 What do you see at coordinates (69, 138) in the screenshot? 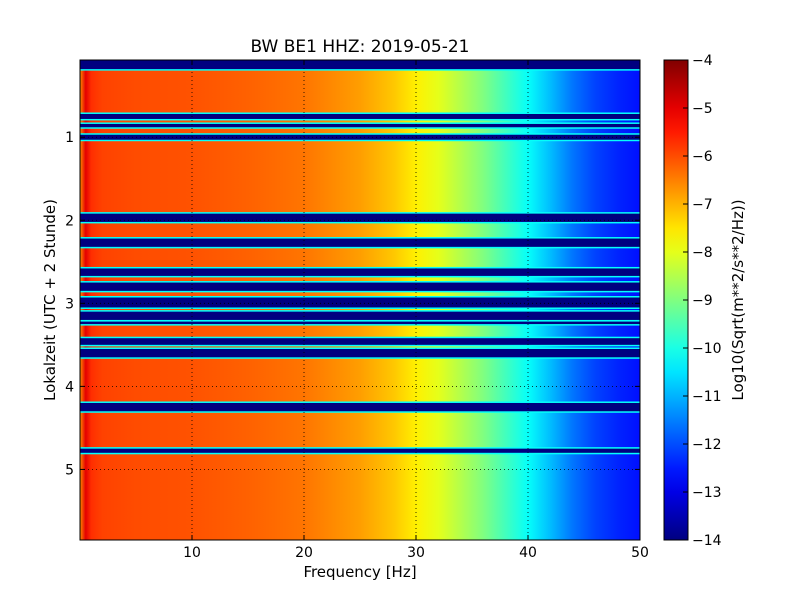
I see `y-tick-label: 1` at bounding box center [69, 138].